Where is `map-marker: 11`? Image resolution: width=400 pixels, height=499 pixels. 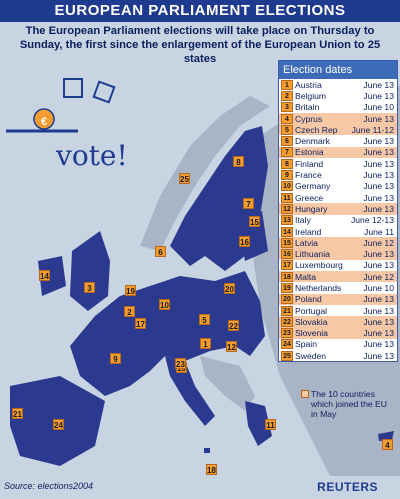 map-marker: 11 is located at coordinates (270, 424).